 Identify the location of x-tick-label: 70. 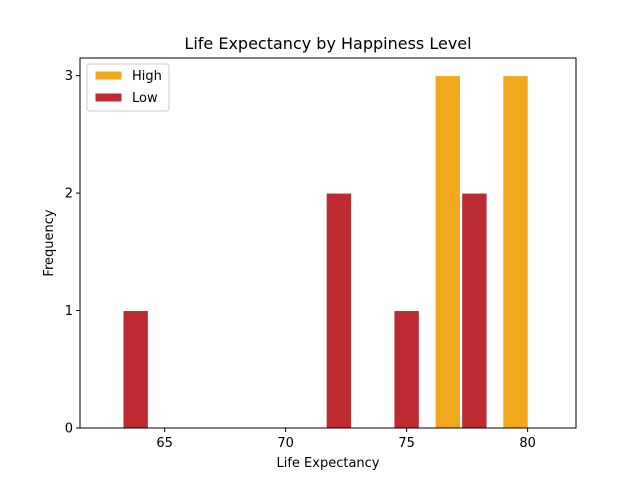
(285, 443).